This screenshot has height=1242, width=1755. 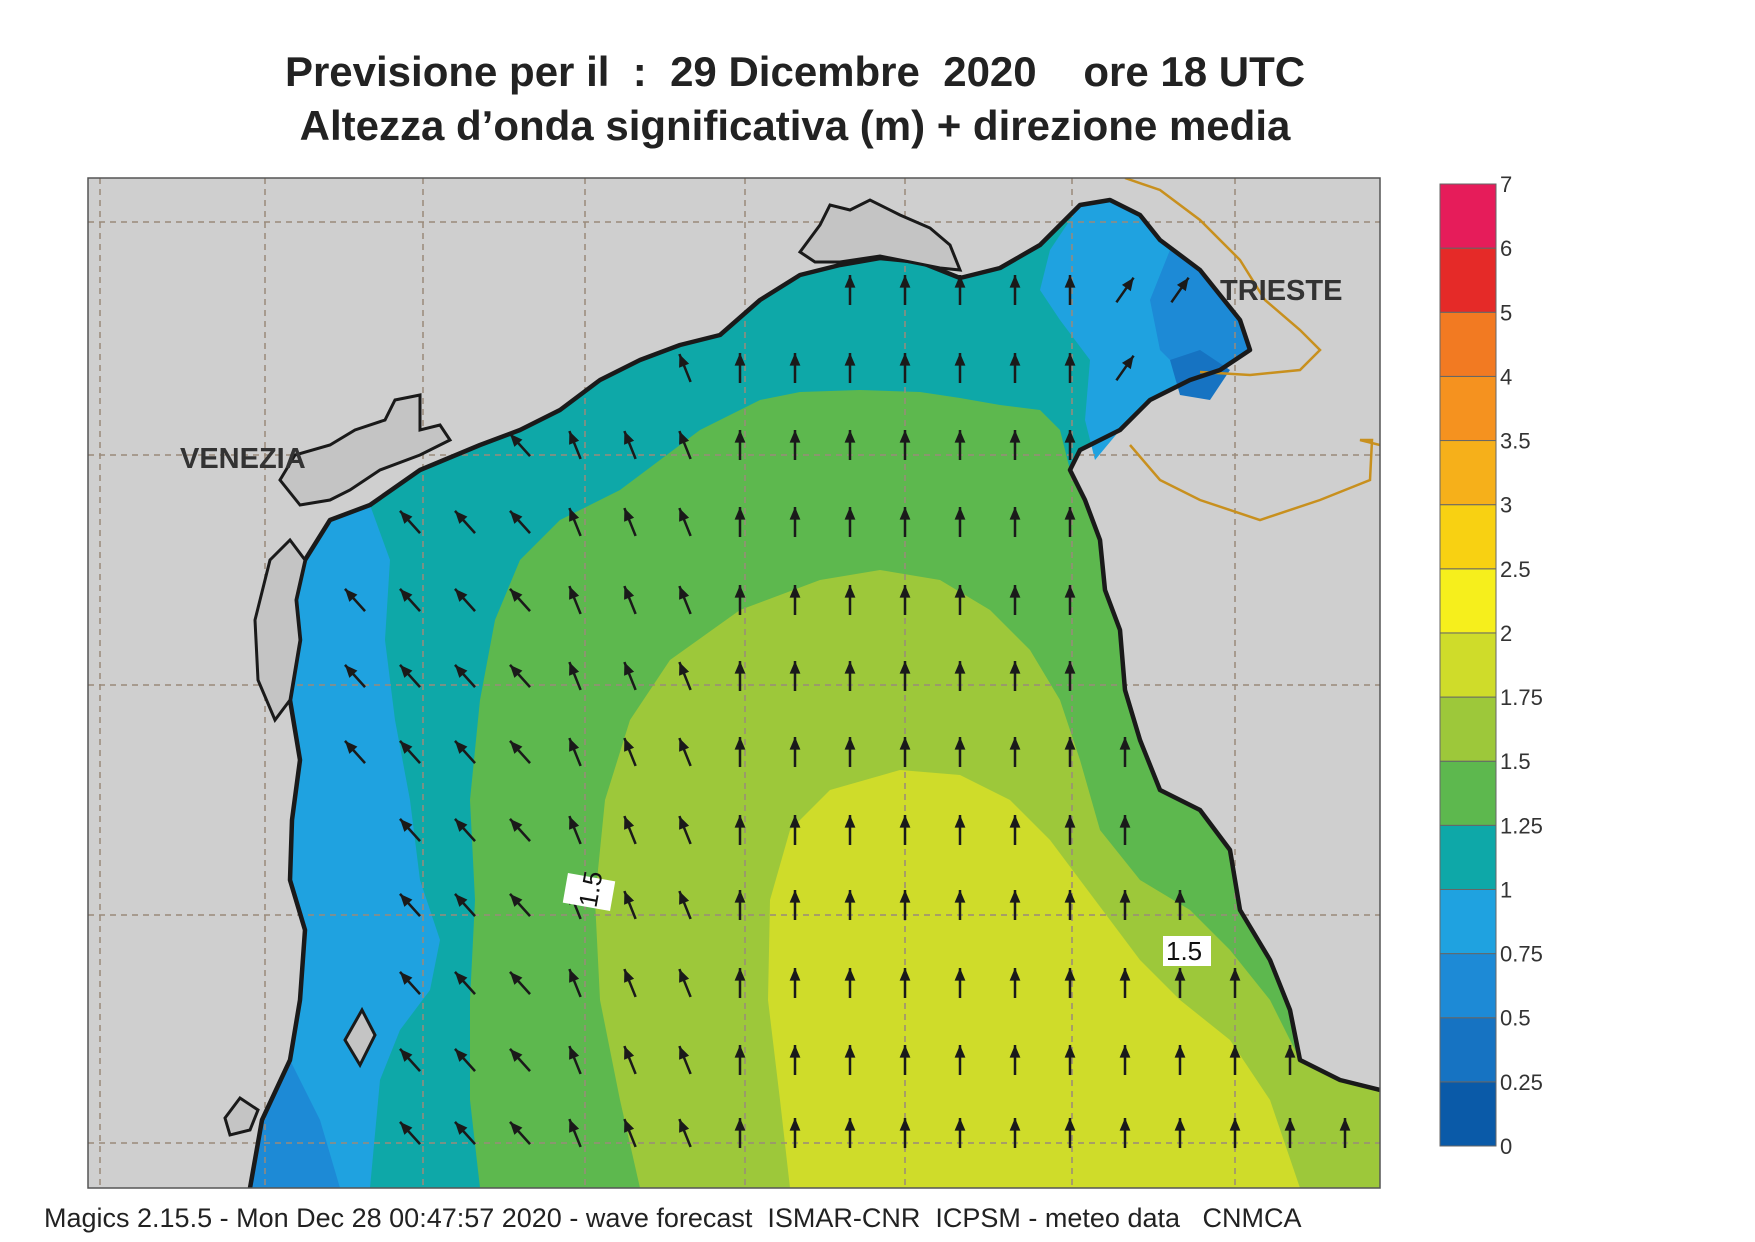 I want to click on contour-label-text-west: 1.5, so click(x=591, y=889).